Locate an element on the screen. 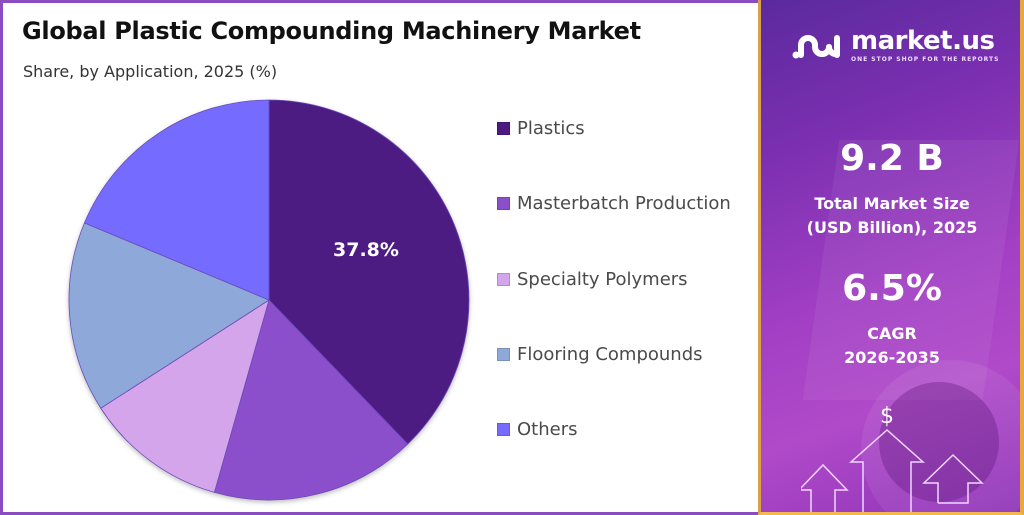  legend-label: Specialty Polymers is located at coordinates (602, 279).